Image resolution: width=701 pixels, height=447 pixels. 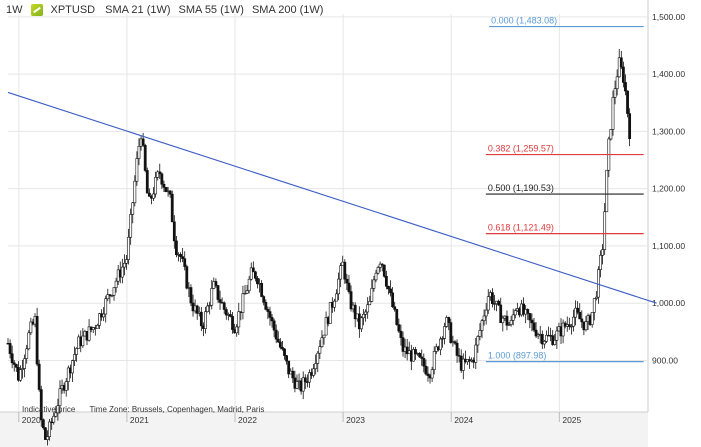 What do you see at coordinates (324, 429) in the screenshot?
I see `x-axis-strip` at bounding box center [324, 429].